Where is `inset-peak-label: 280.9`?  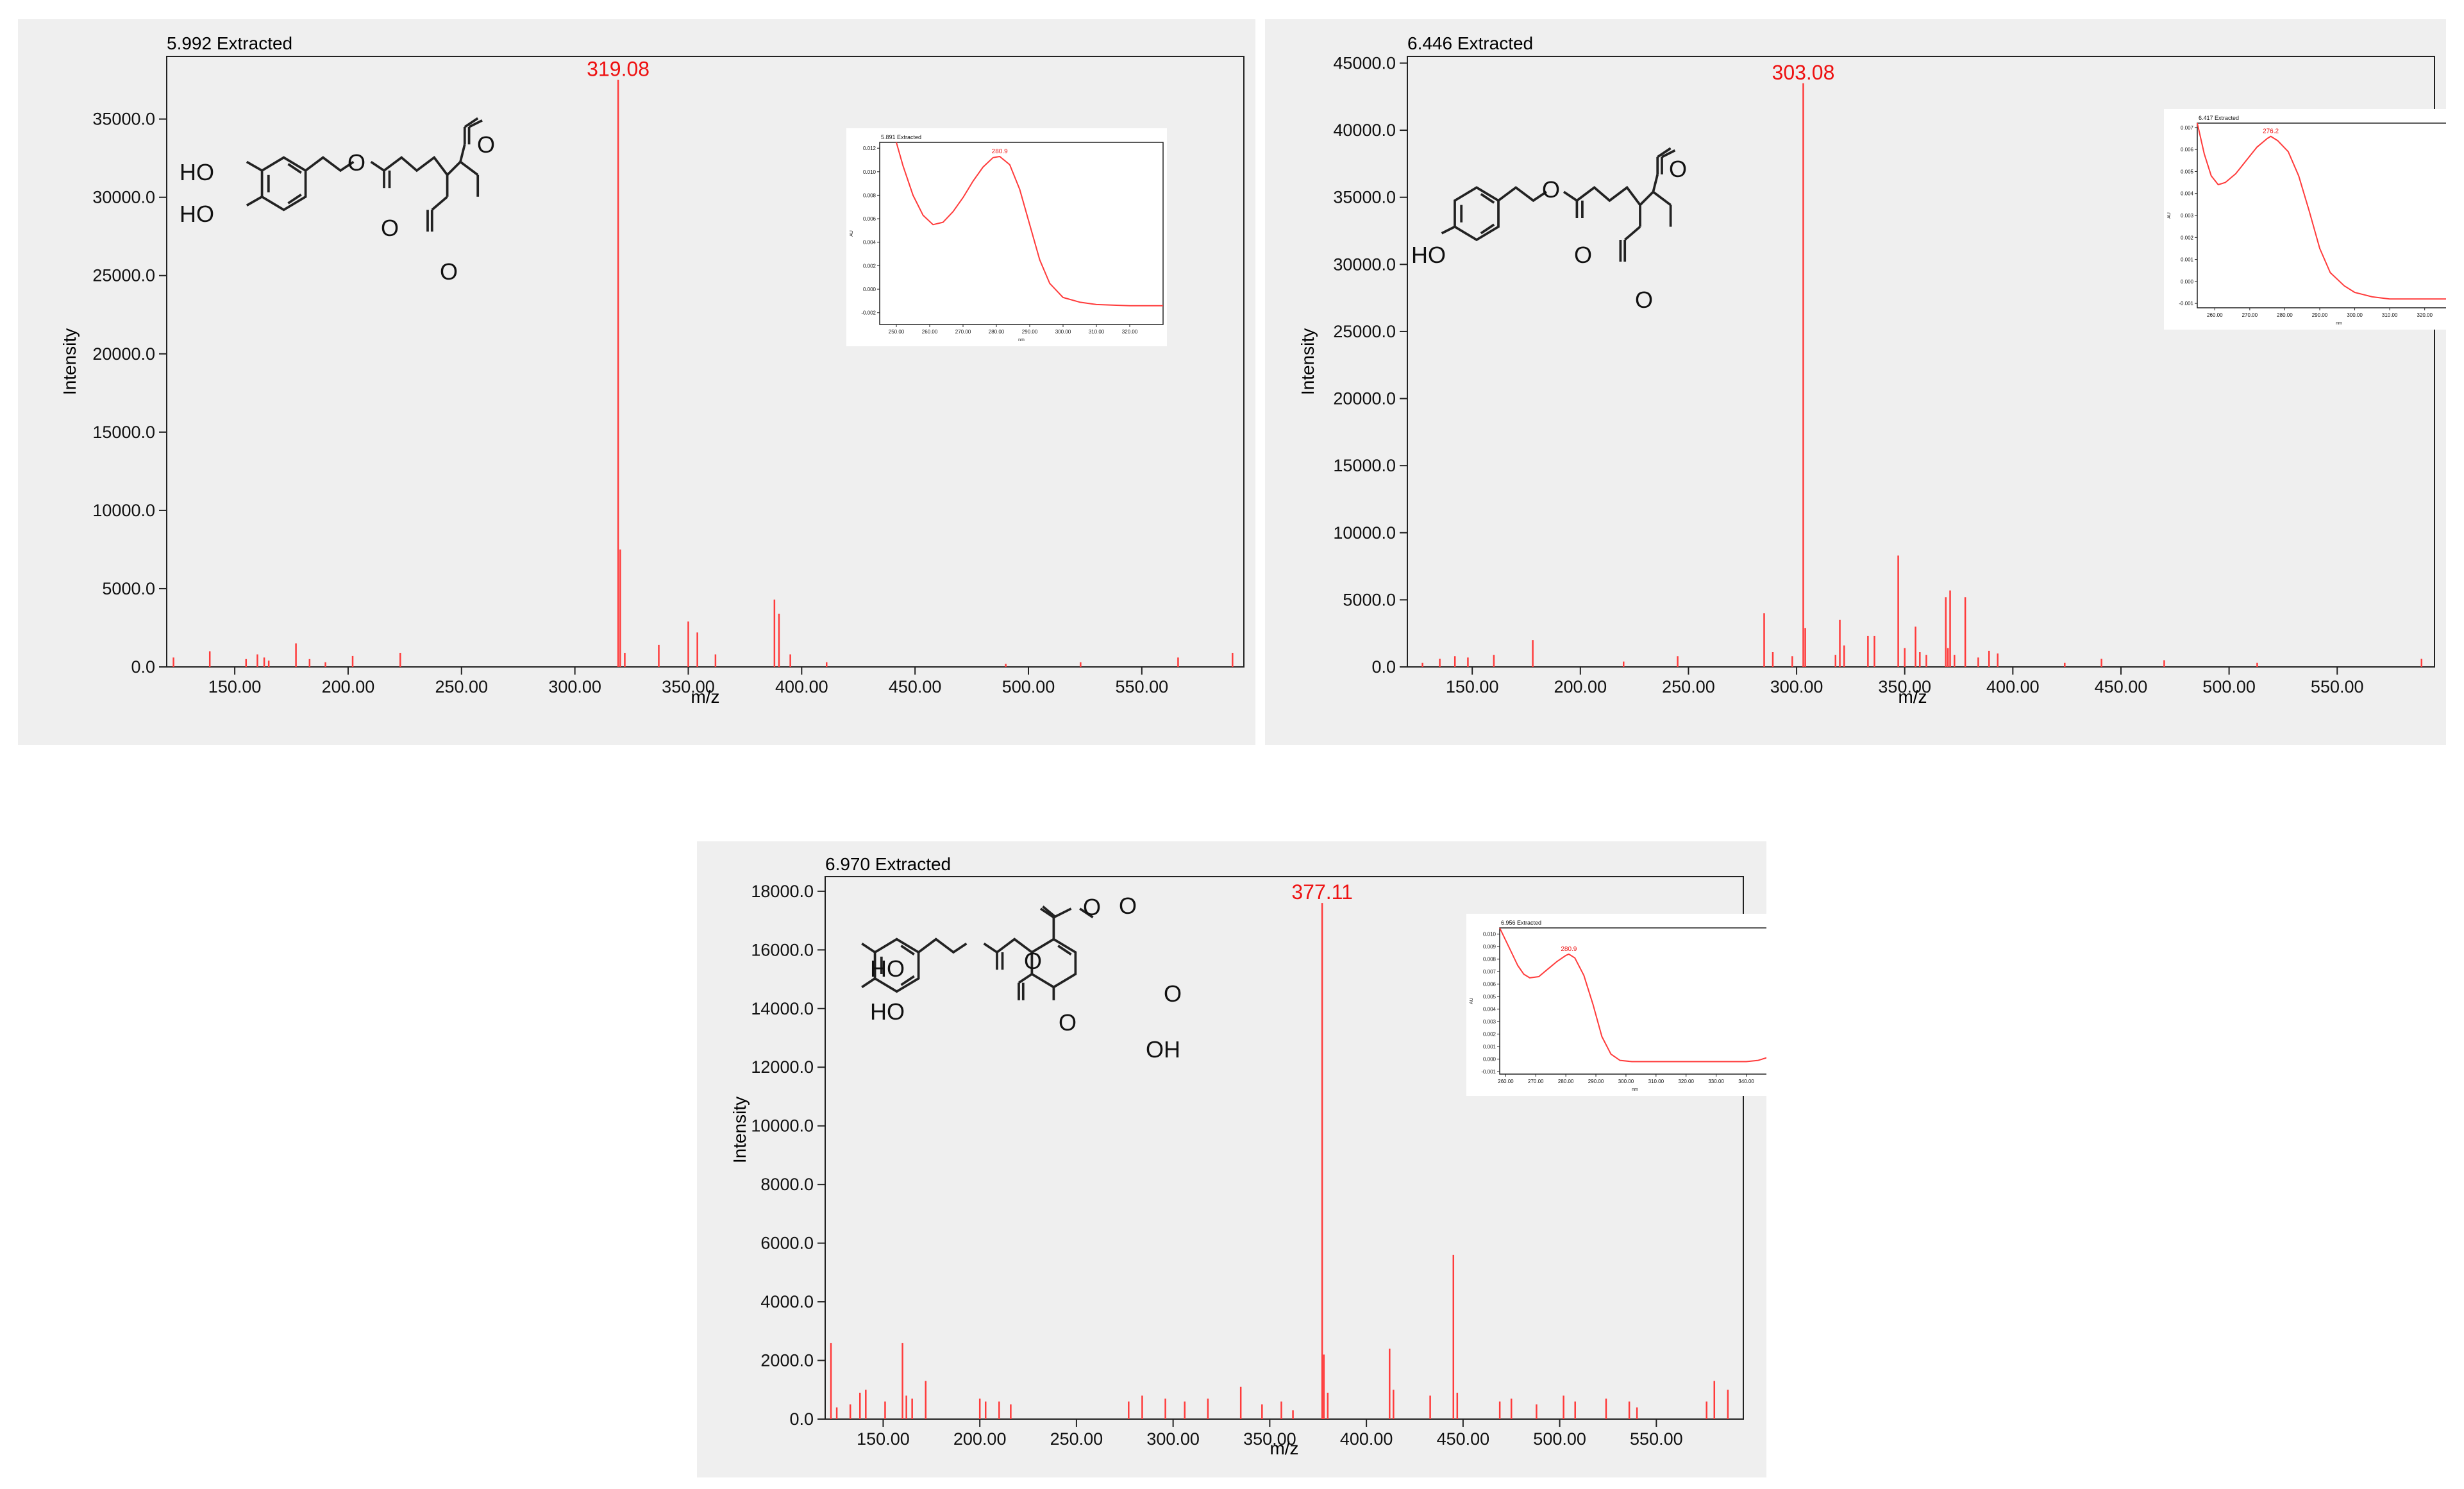
inset-peak-label: 280.9 is located at coordinates (1000, 152).